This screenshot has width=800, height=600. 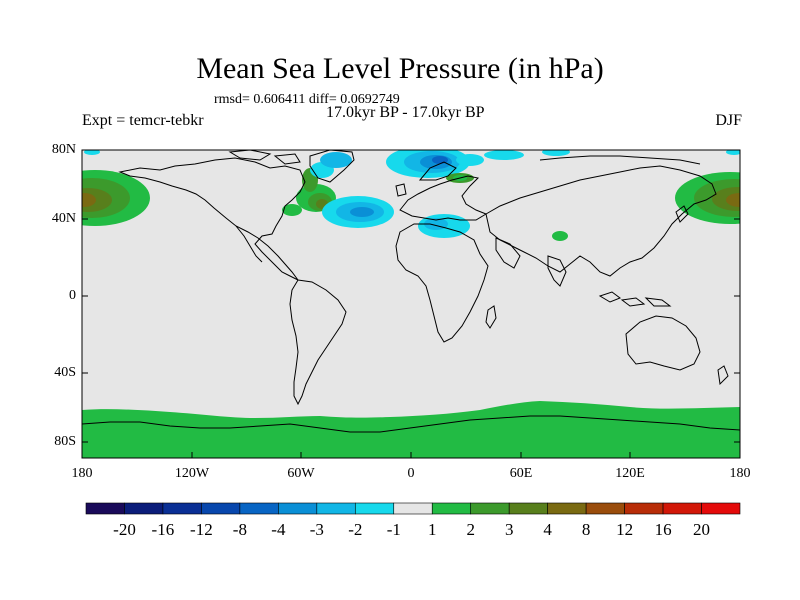 I want to click on lon-label-0: 0, so click(x=411, y=473).